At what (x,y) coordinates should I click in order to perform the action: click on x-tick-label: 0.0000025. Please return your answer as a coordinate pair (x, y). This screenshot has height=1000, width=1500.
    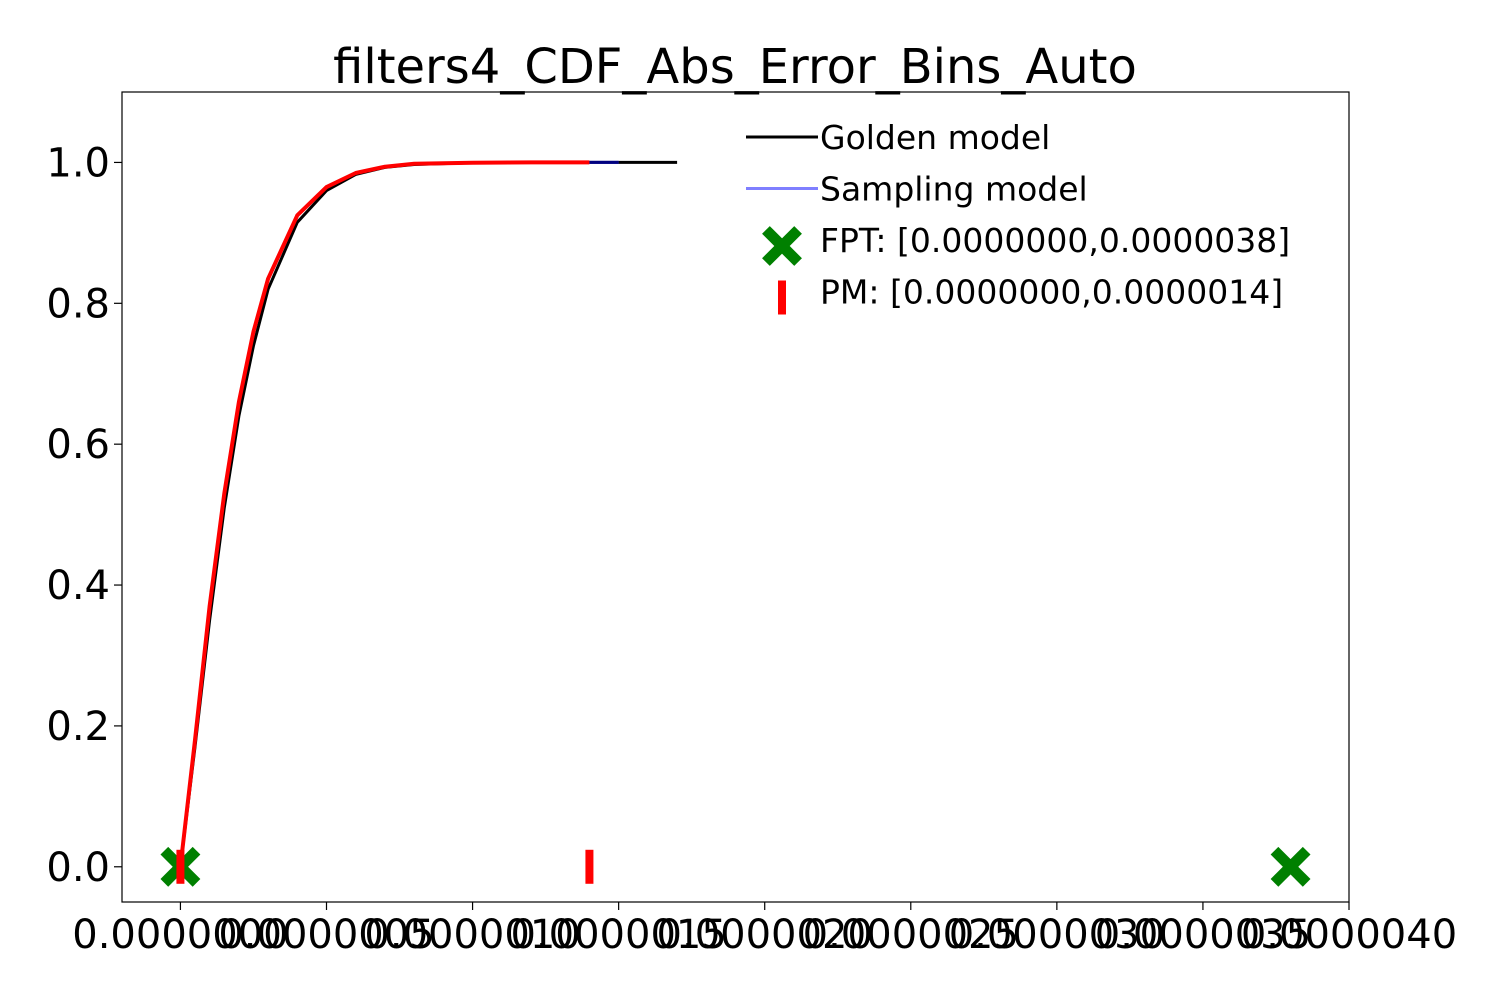
    Looking at the image, I should click on (911, 935).